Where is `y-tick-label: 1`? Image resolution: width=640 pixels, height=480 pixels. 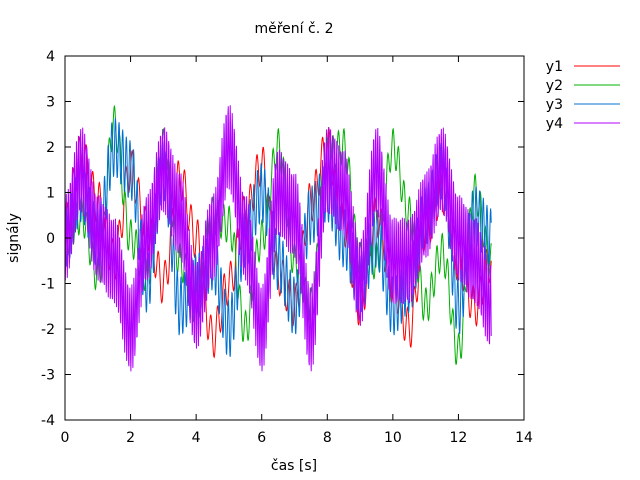
y-tick-label: 1 is located at coordinates (50, 194).